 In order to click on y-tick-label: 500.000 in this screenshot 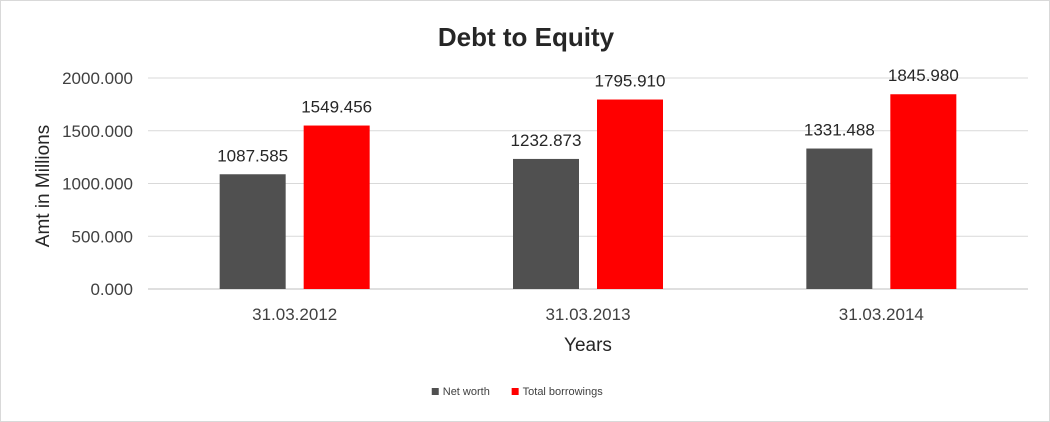, I will do `click(102, 236)`.